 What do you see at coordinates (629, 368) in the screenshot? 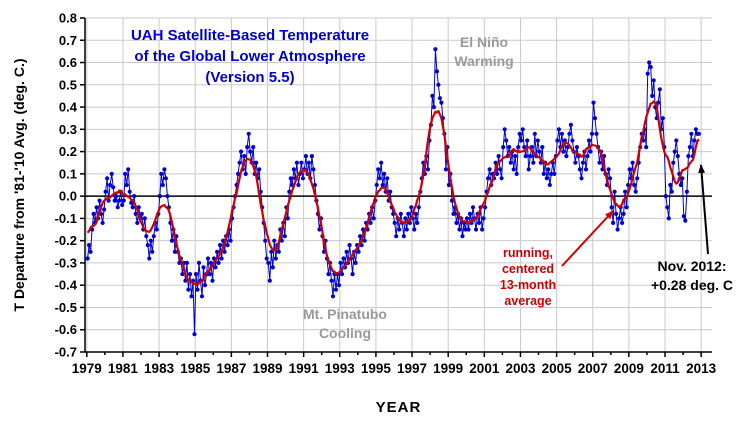
I see `svg-text: 2009` at bounding box center [629, 368].